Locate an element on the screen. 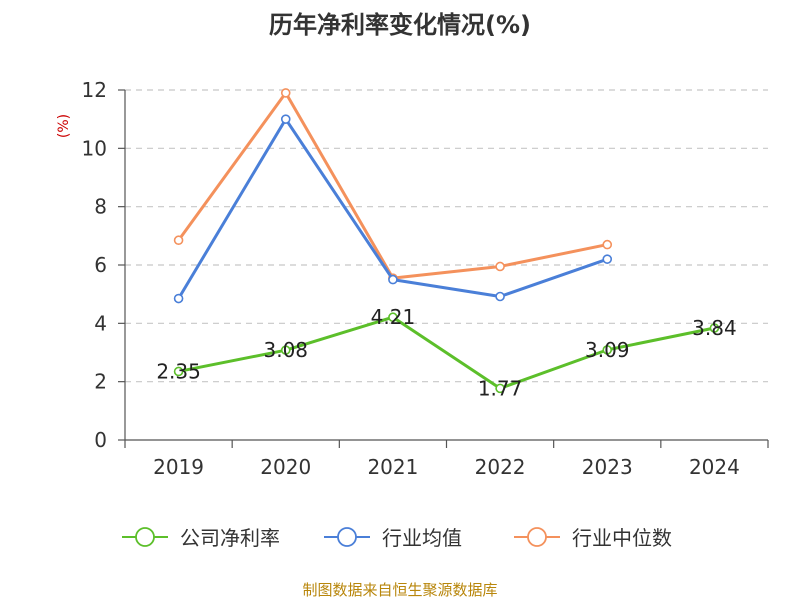 This screenshot has height=600, width=800. data-label: 2.35 is located at coordinates (178, 371).